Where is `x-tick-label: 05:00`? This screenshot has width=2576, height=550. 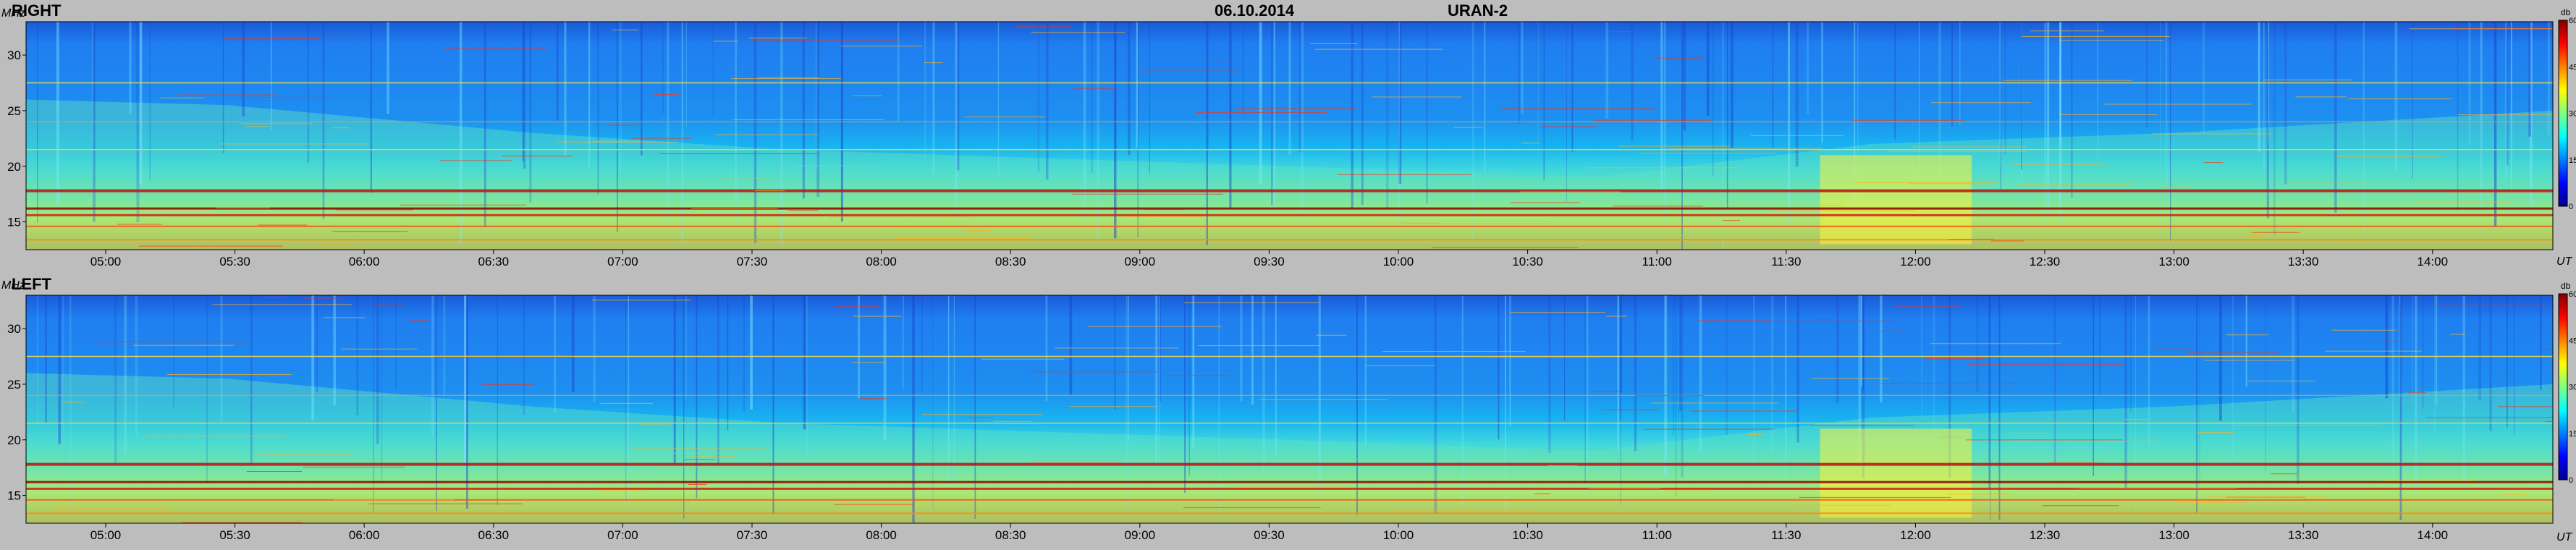 x-tick-label: 05:00 is located at coordinates (106, 262).